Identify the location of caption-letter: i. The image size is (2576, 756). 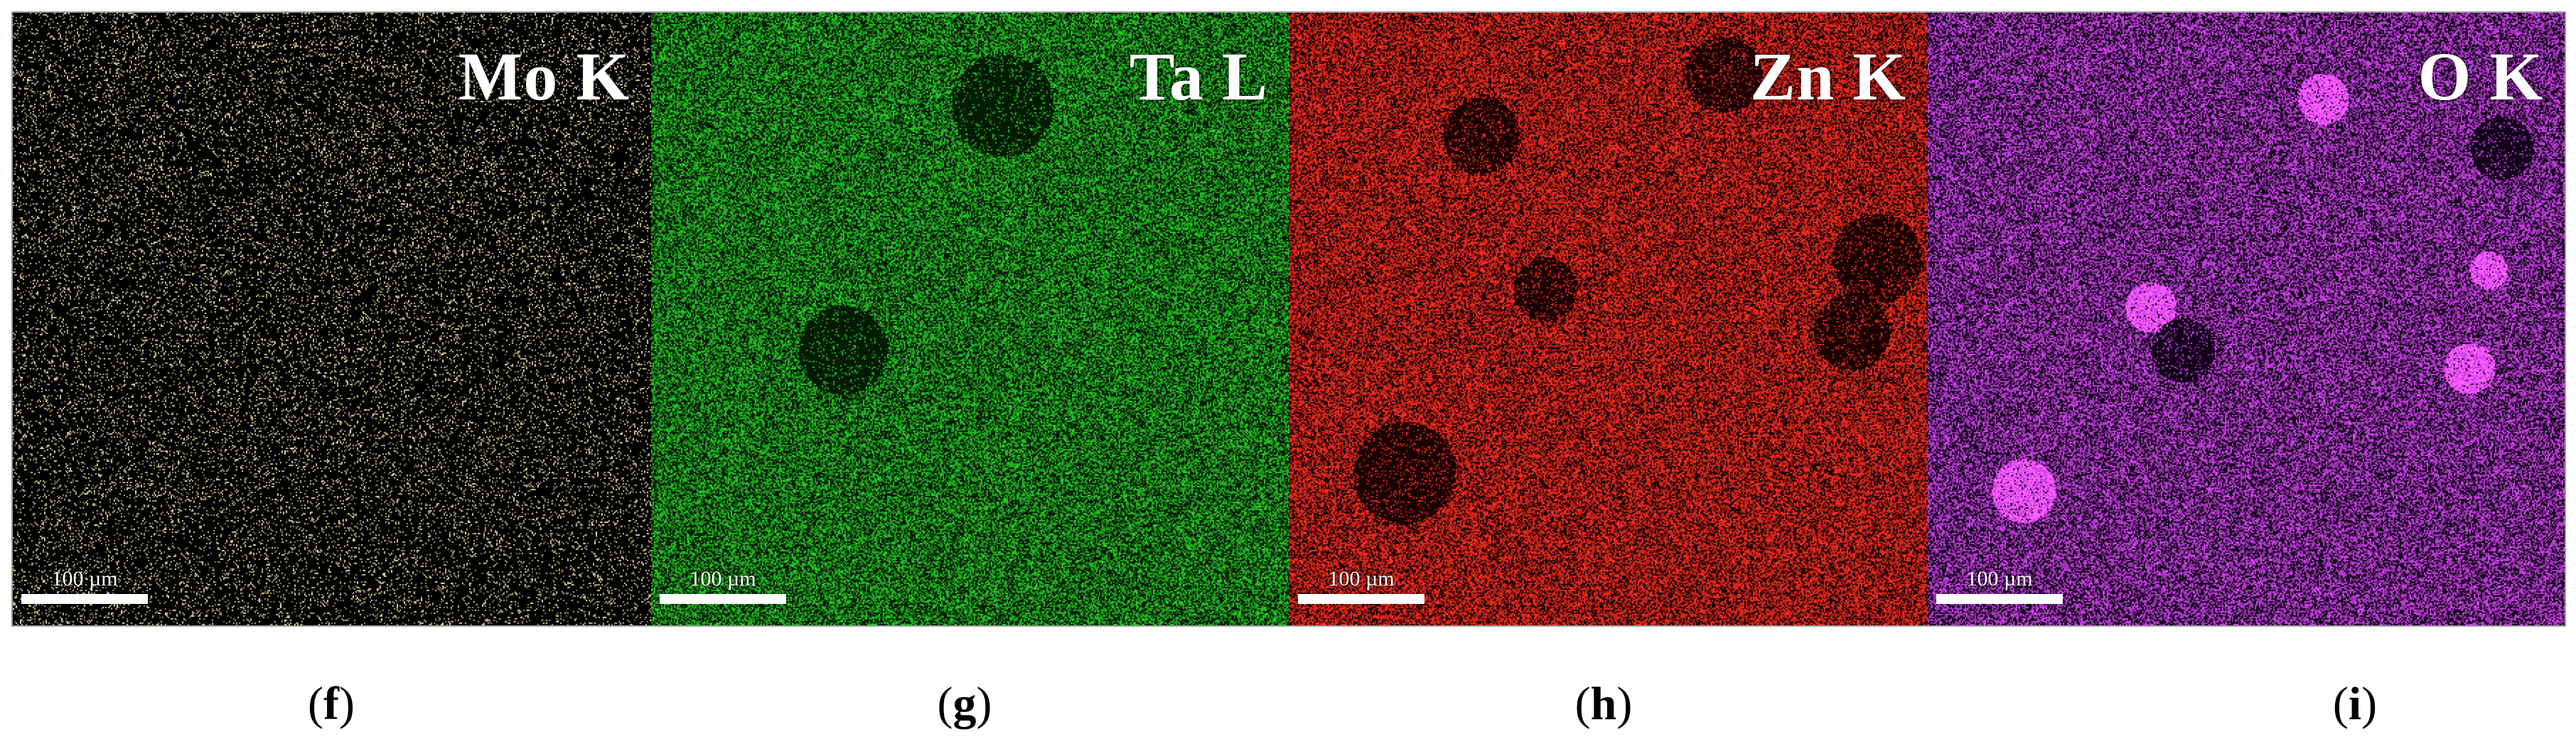
(2355, 704).